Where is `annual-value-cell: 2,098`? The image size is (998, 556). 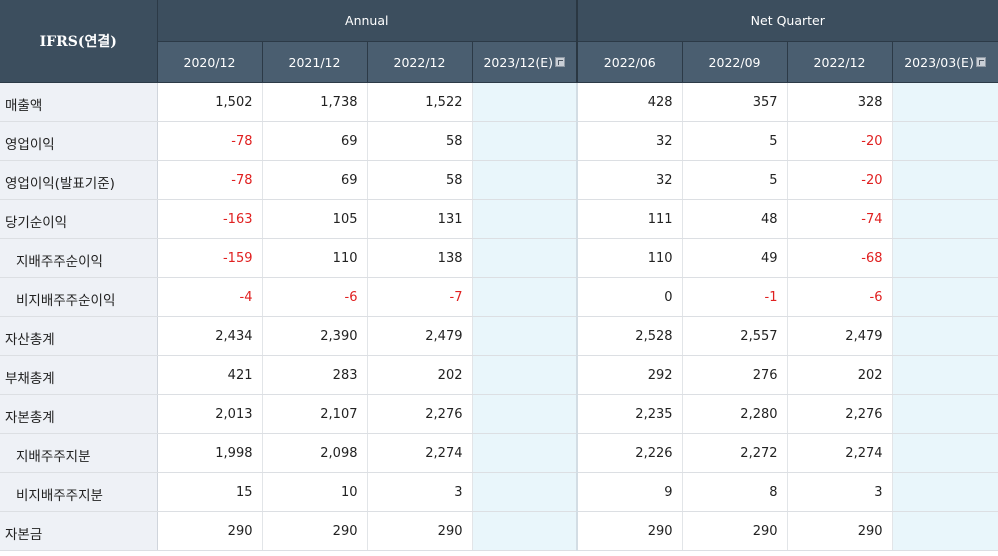
annual-value-cell: 2,098 is located at coordinates (315, 453).